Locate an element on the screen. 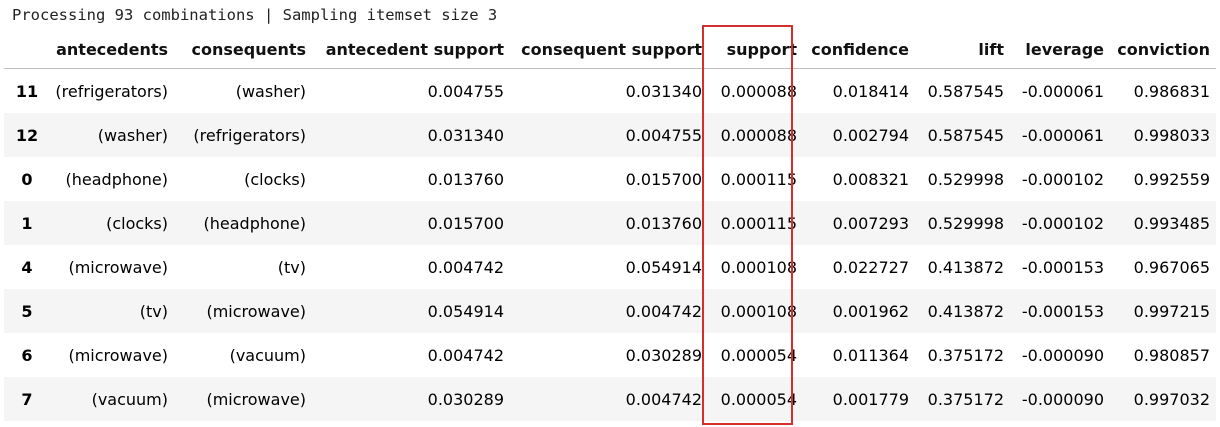 This screenshot has height=427, width=1220. conviction-cell: 0.998033 is located at coordinates (1171, 135).